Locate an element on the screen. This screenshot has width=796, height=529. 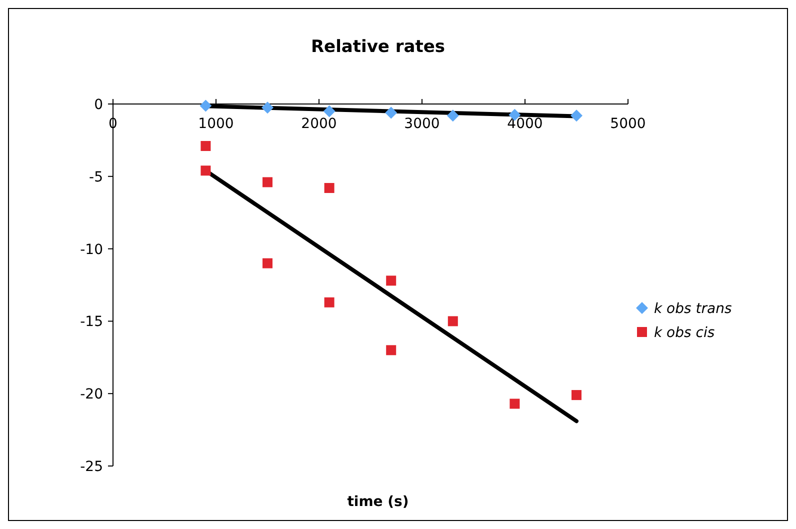
x-tick-label: 4000 is located at coordinates (525, 124).